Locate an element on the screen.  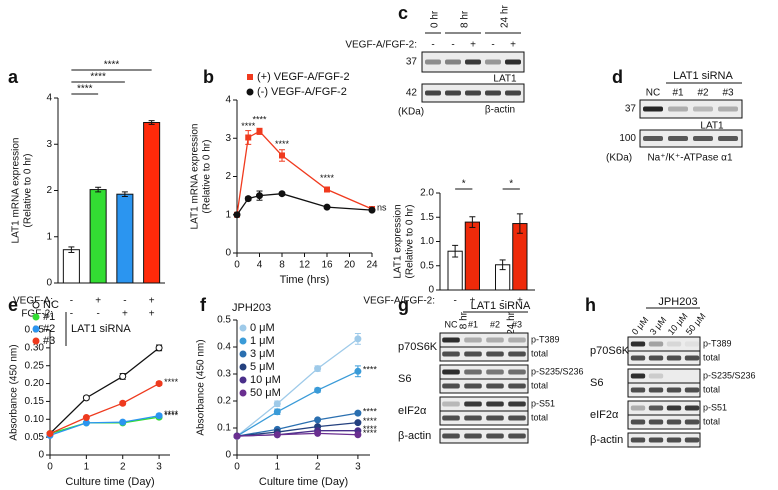
legend-label: #3 is located at coordinates (49, 341).